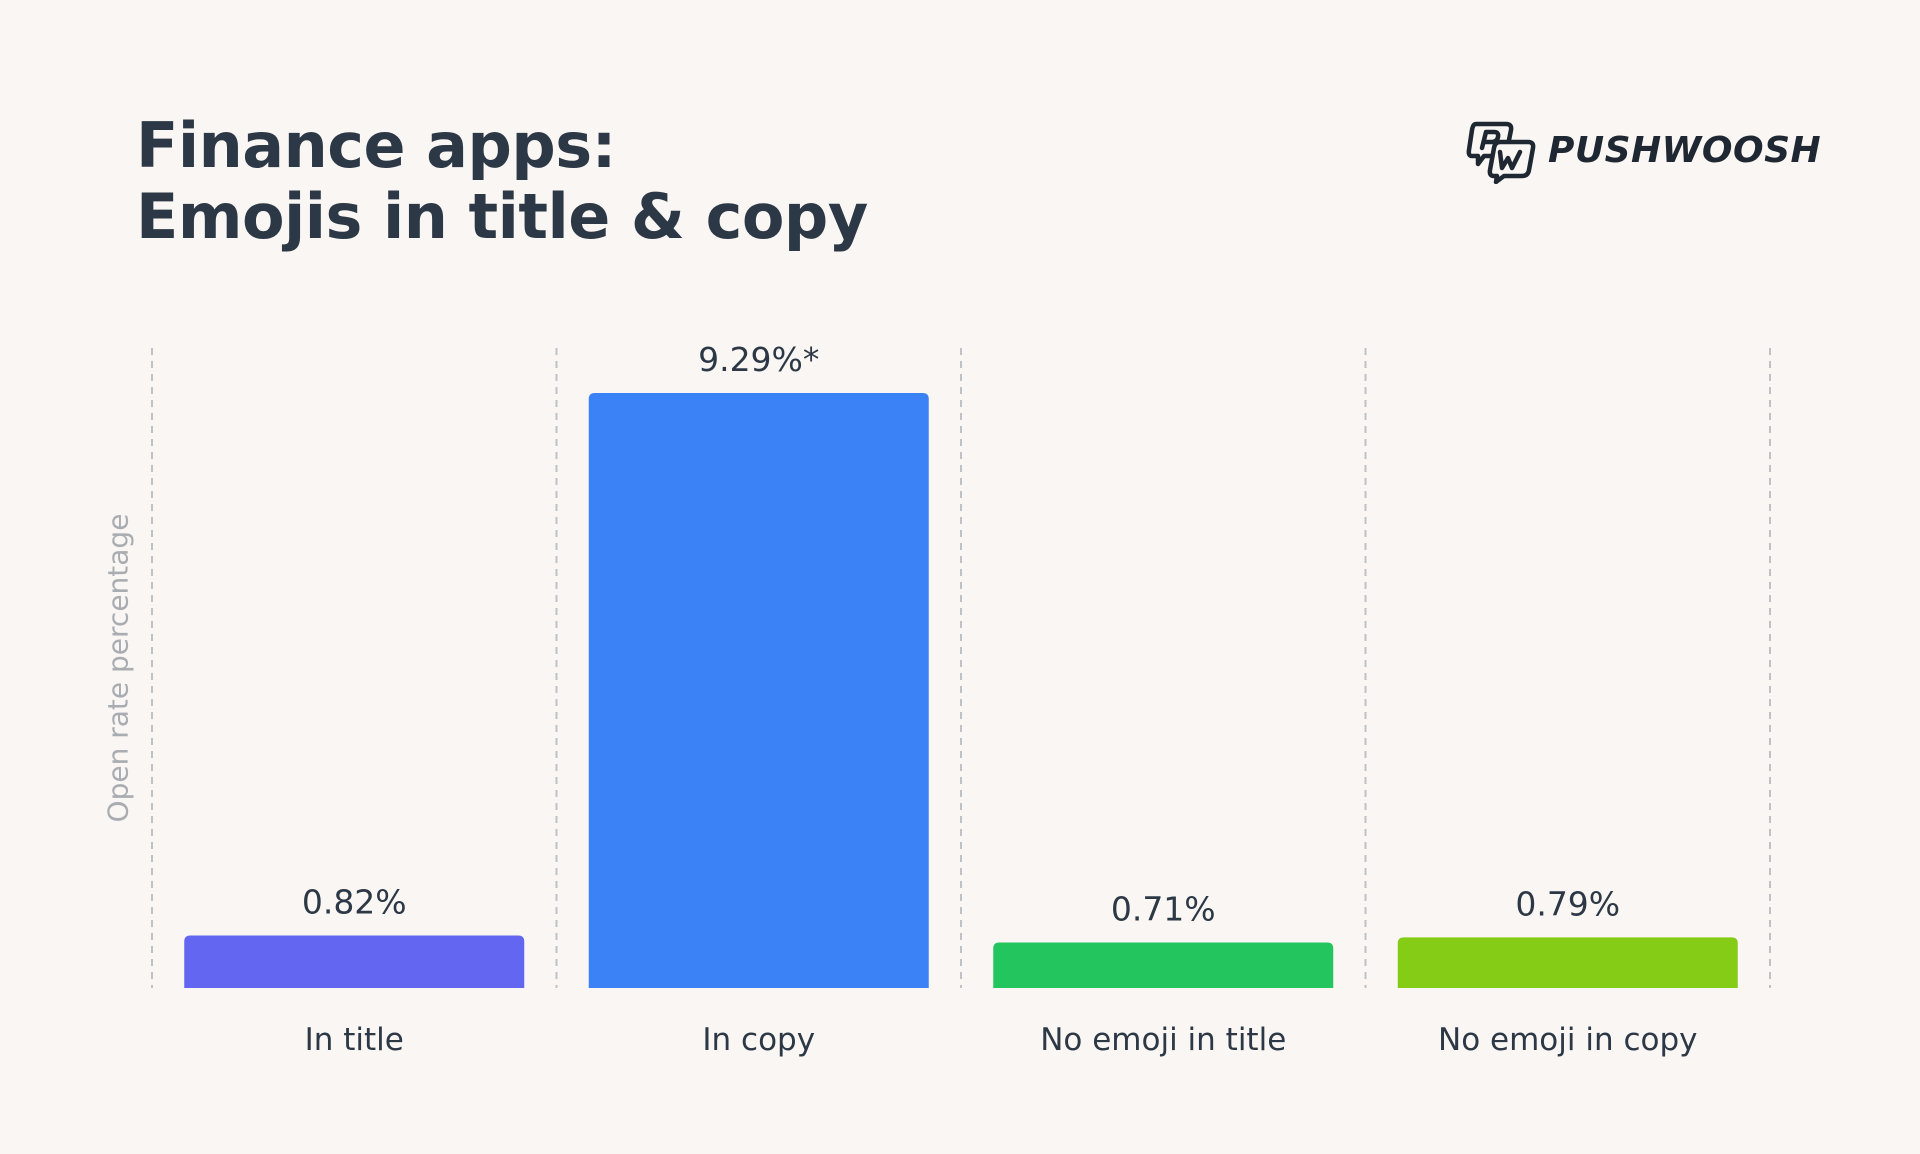 The height and width of the screenshot is (1154, 1920). Describe the element at coordinates (354, 1040) in the screenshot. I see `x-tick-label: In title` at that location.